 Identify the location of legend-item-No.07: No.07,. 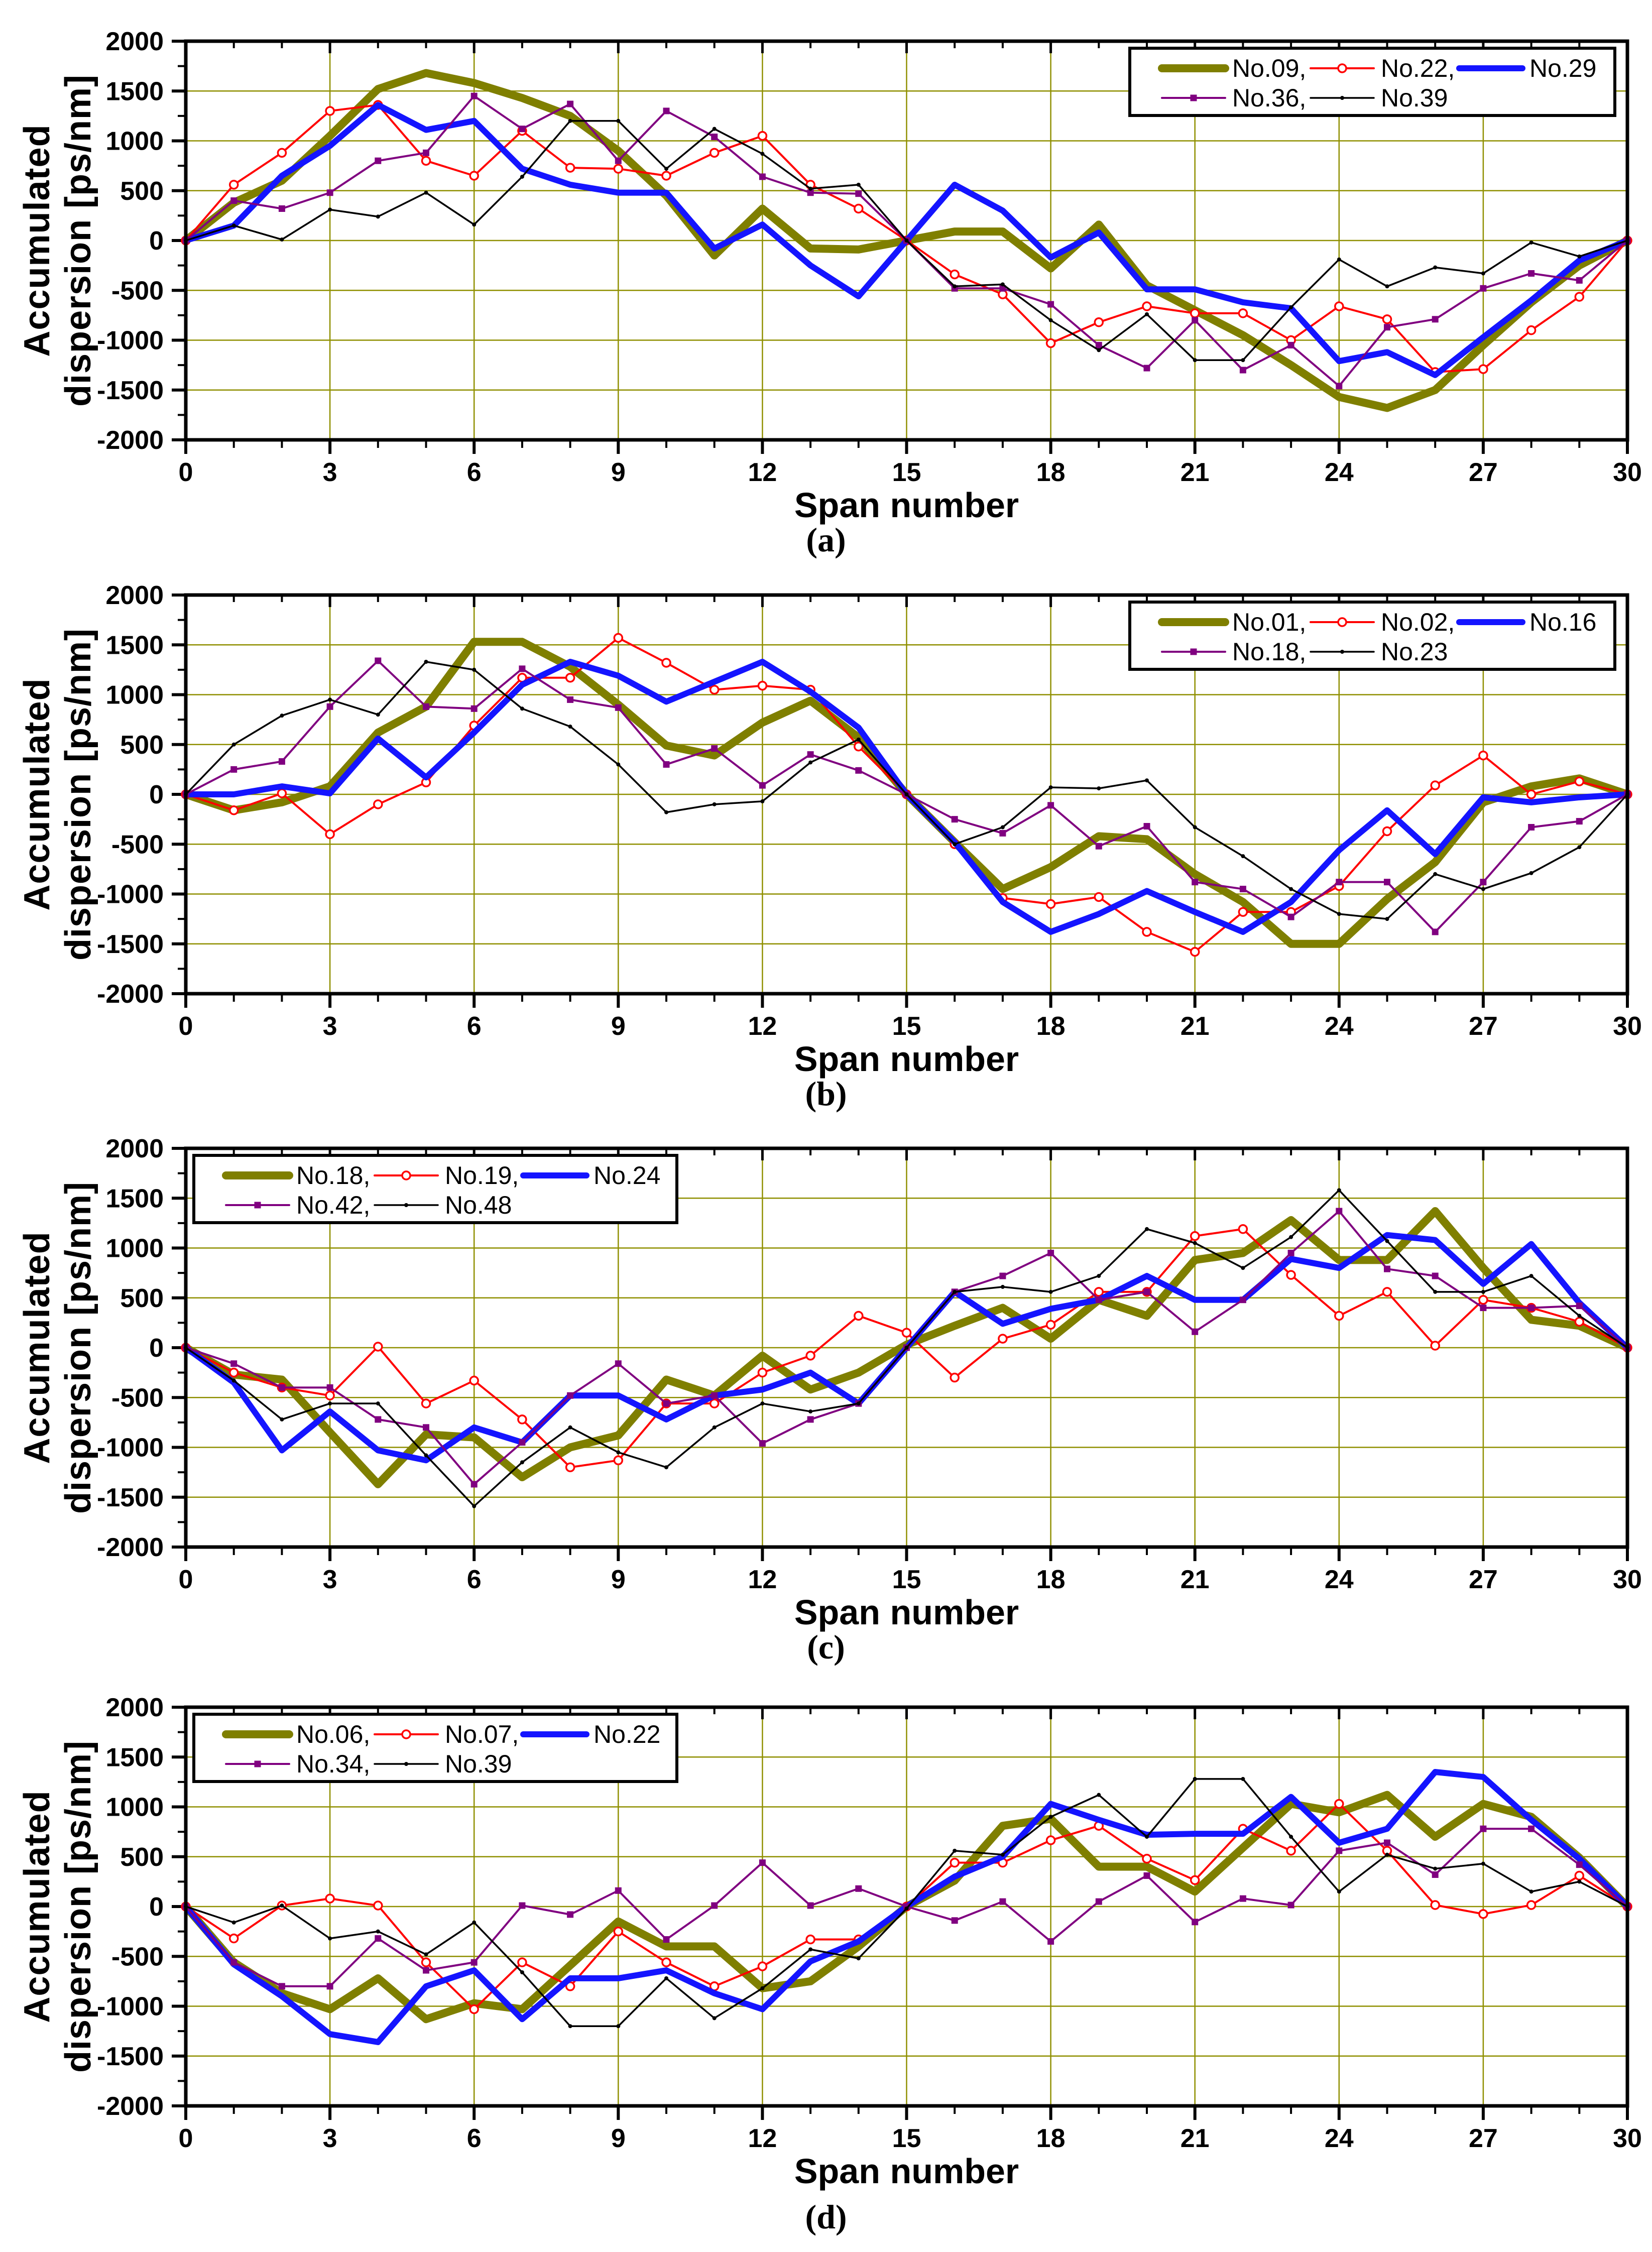
(446, 1734).